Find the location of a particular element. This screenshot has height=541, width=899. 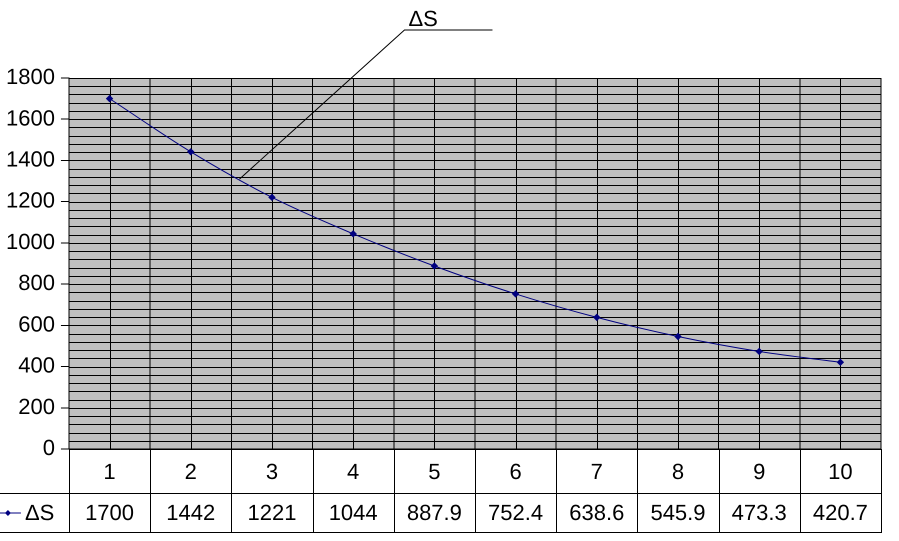

y-tick-label: 600 is located at coordinates (36, 323).